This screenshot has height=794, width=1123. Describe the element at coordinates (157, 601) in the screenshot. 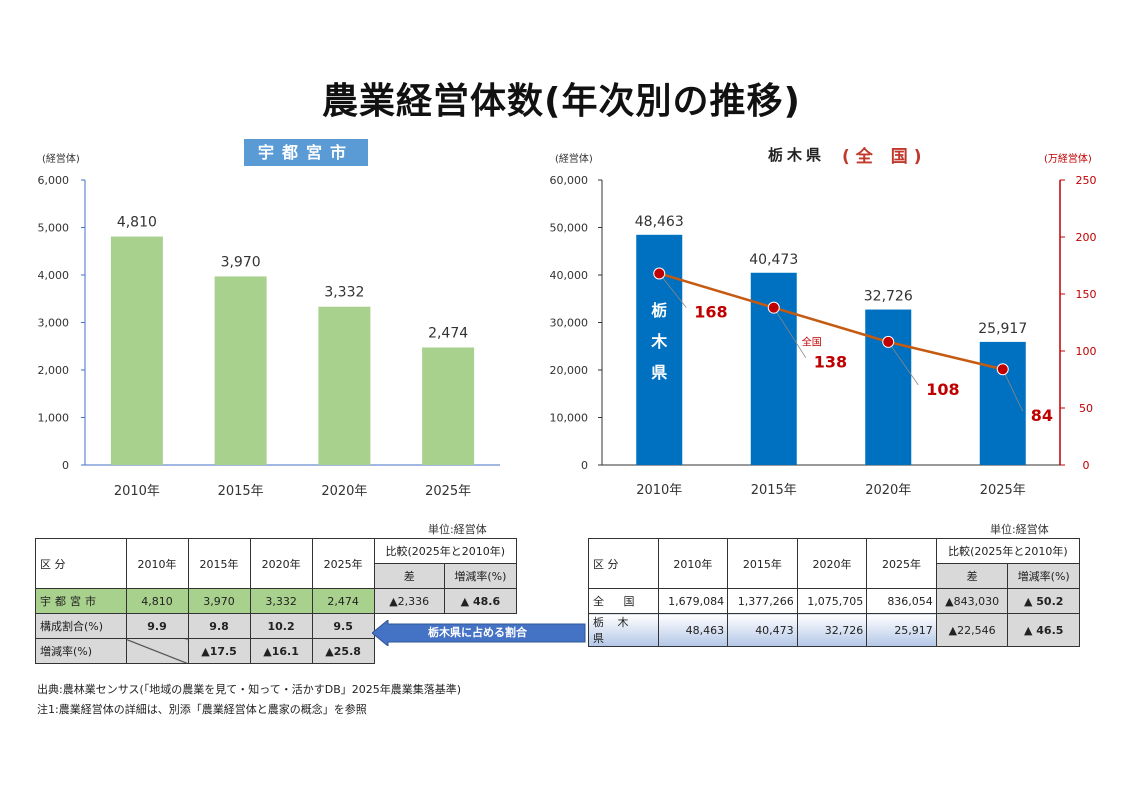

I see `table-cell: 4,810` at that location.